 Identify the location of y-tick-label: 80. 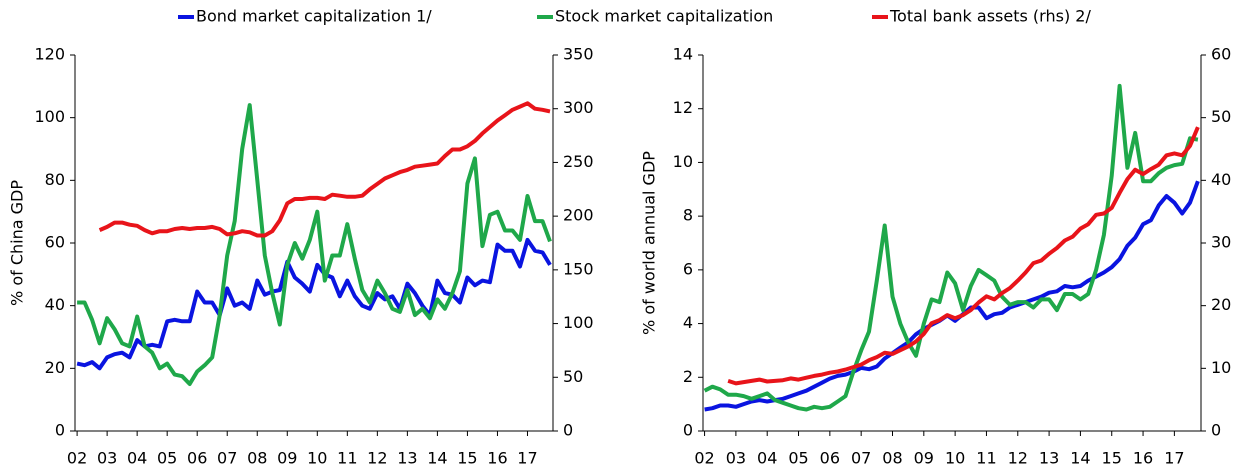
(55, 179).